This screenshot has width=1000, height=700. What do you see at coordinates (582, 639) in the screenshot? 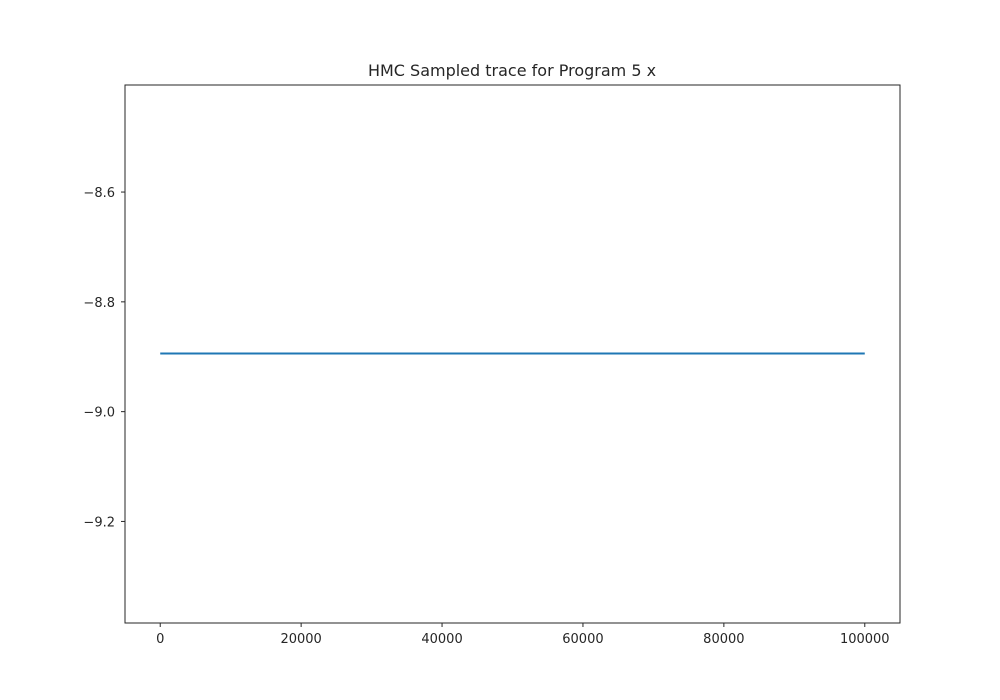
I see `x-tick-label: 60000` at bounding box center [582, 639].